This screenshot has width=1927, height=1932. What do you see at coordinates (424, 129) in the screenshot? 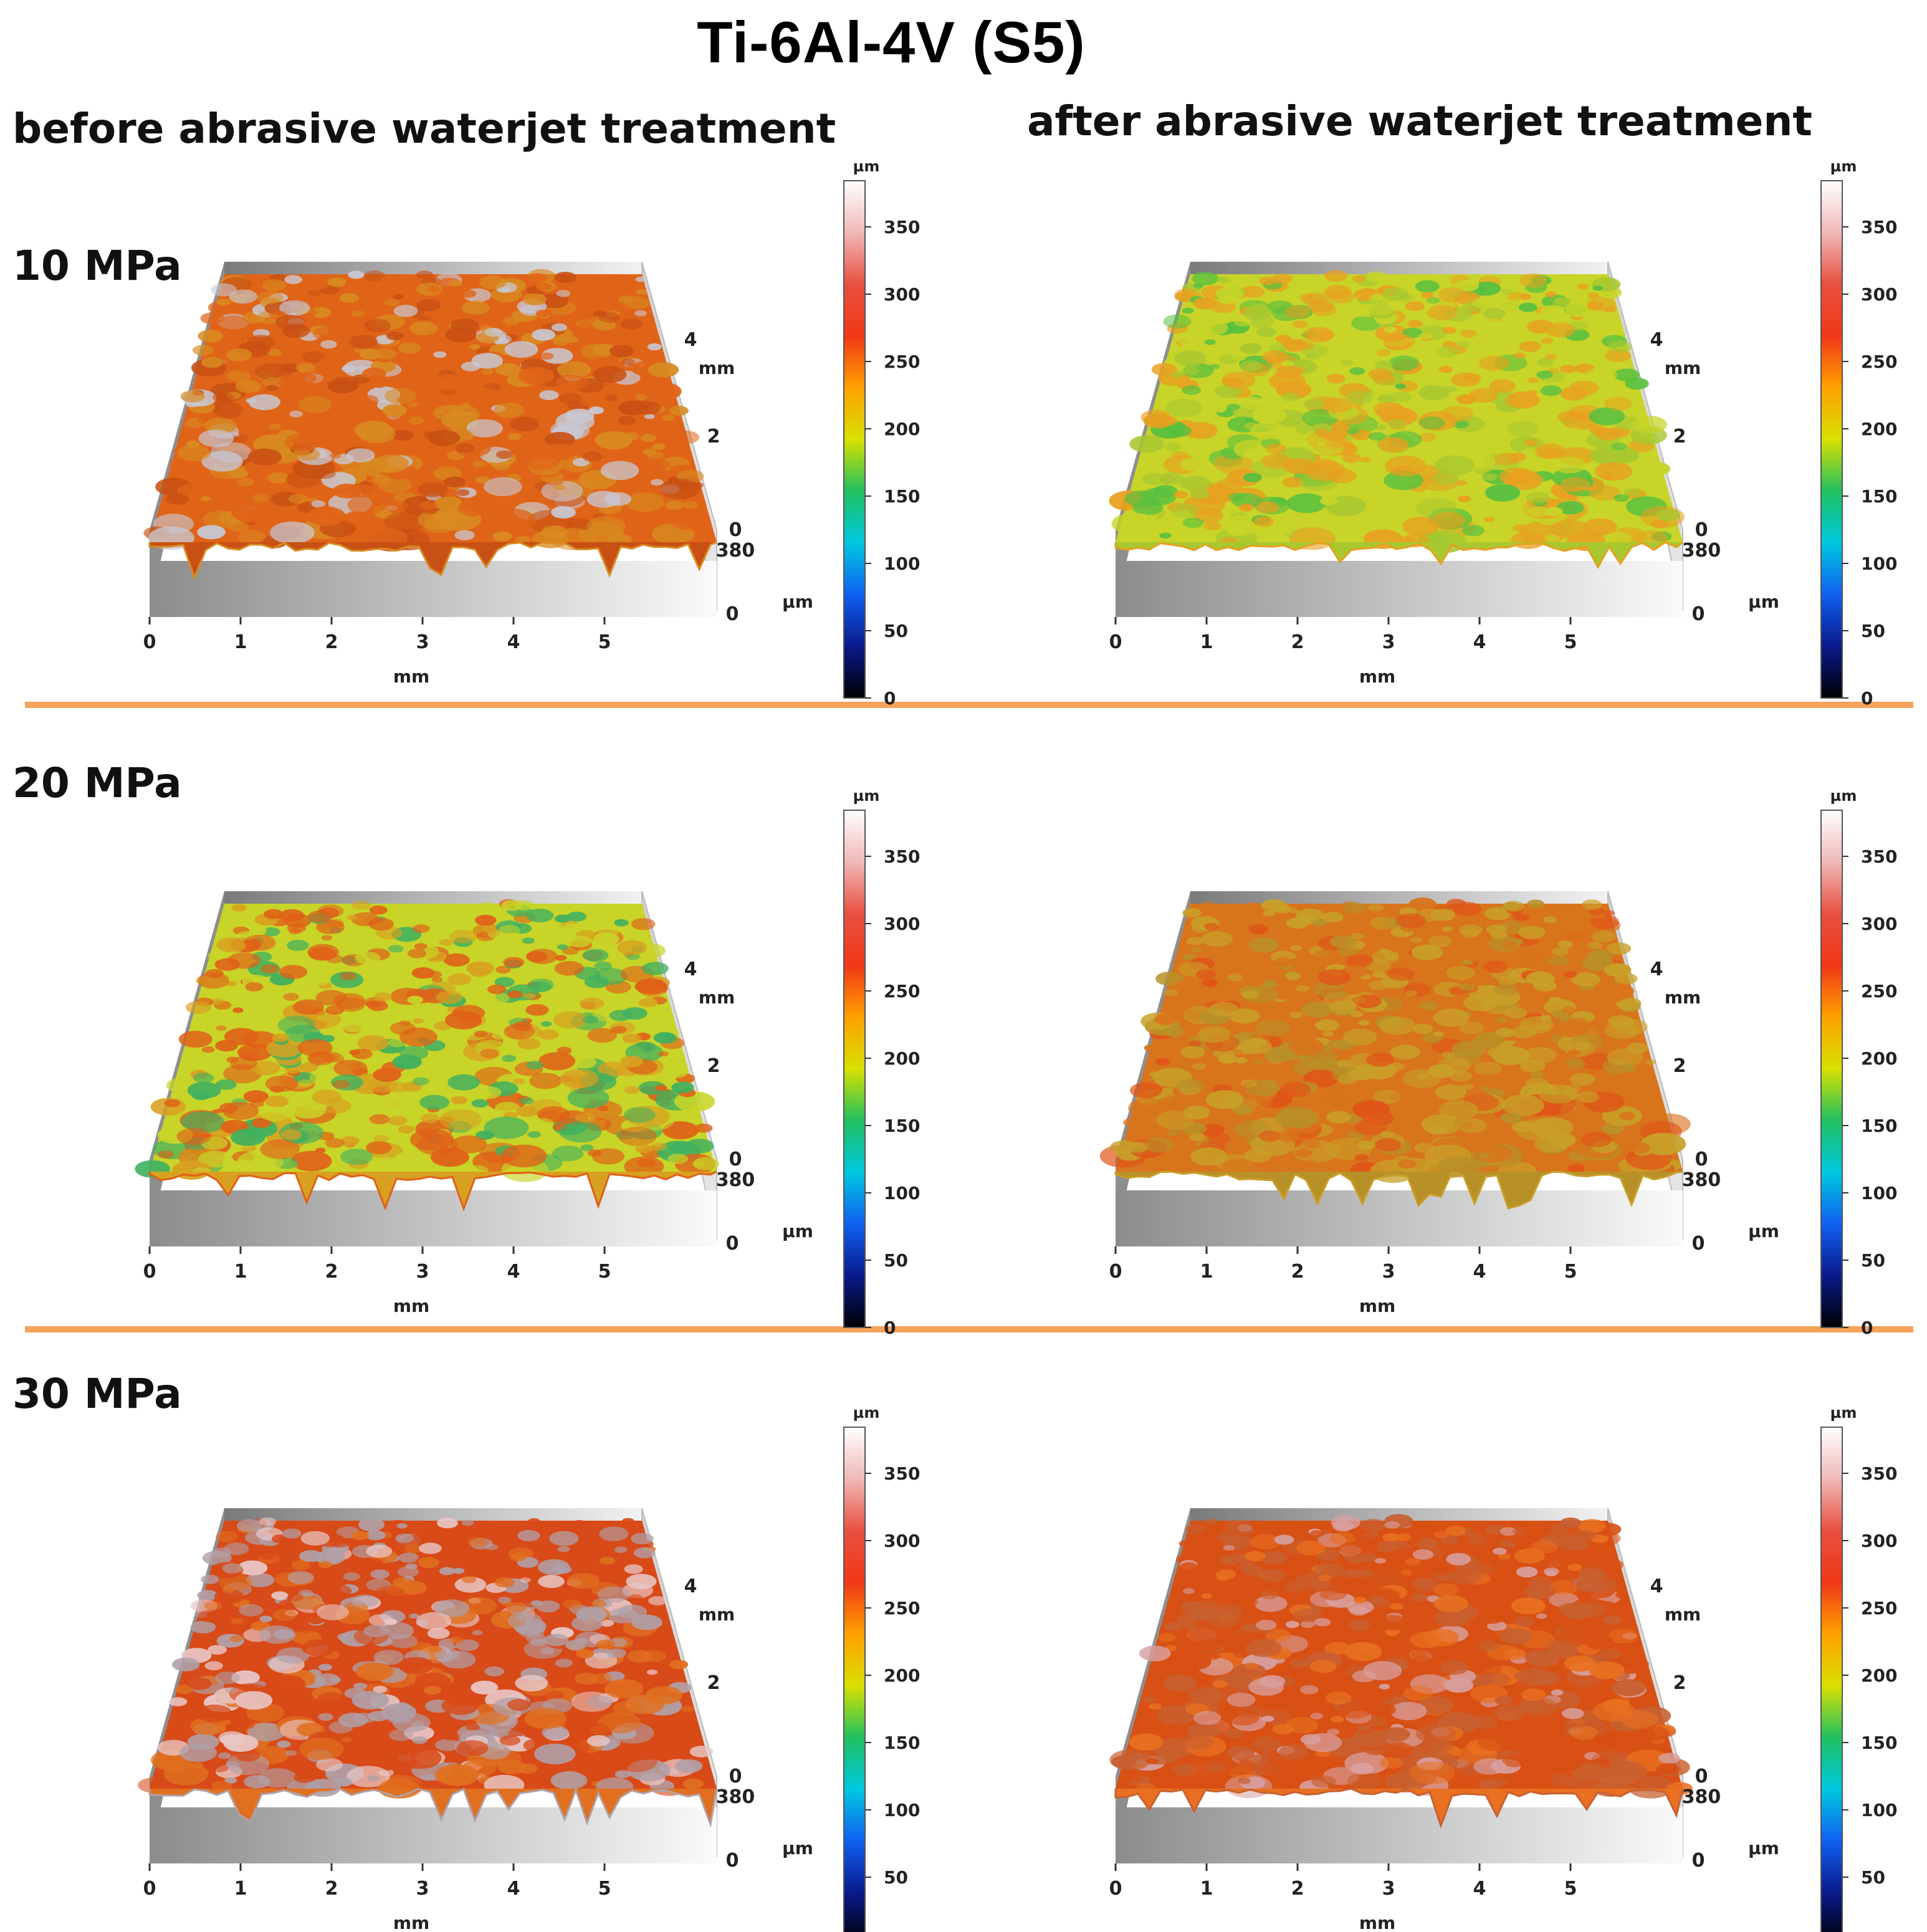
I see `column-header-before: before abrasive waterjet treatment` at bounding box center [424, 129].